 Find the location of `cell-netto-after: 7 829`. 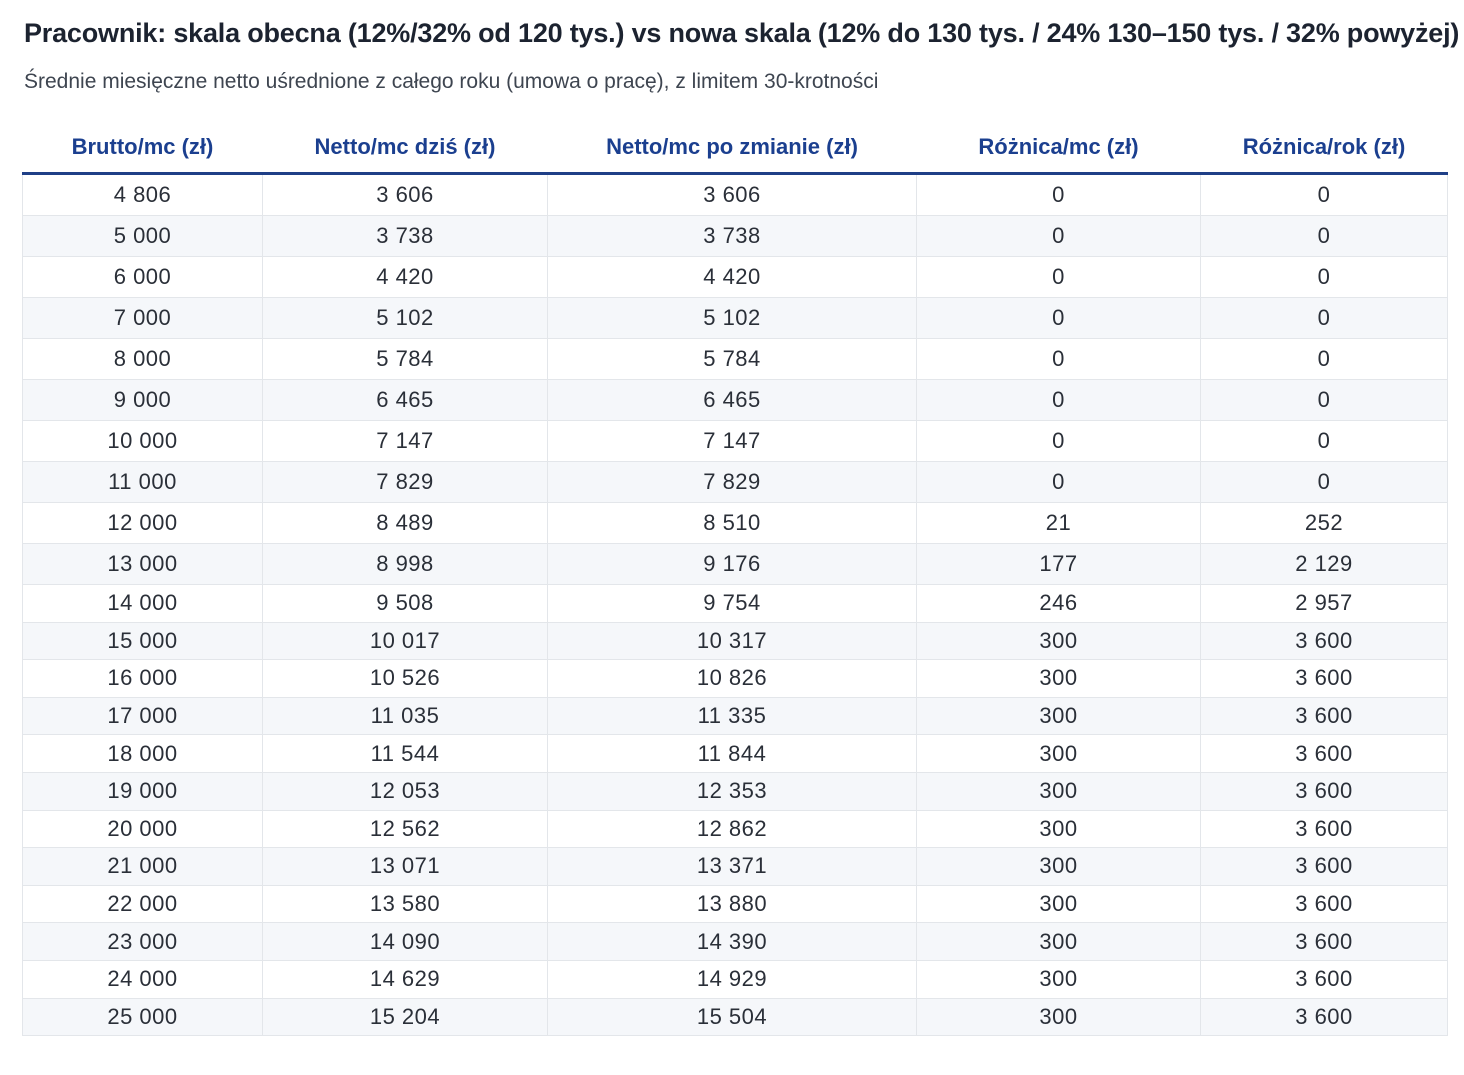

cell-netto-after: 7 829 is located at coordinates (732, 482).